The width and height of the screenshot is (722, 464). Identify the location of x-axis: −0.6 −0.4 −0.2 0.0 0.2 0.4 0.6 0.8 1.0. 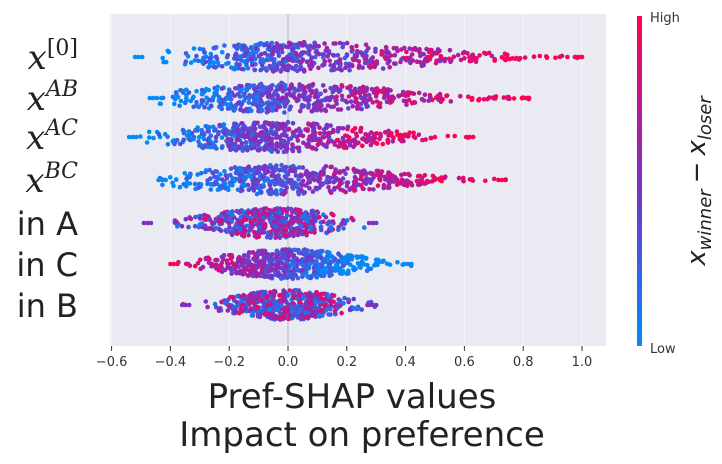
(344, 358).